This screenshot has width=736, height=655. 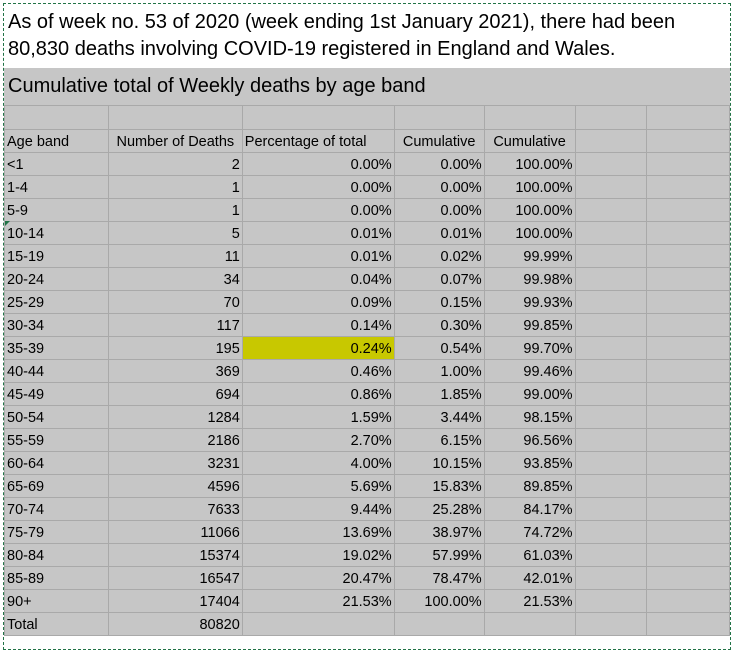 I want to click on percentage-cell: 0.04%, so click(x=318, y=279).